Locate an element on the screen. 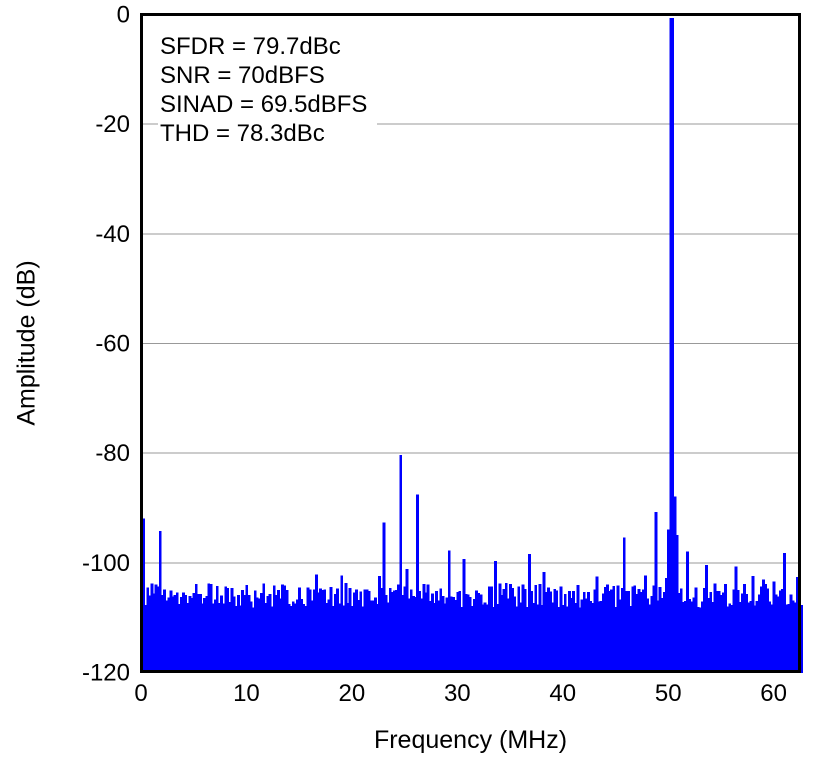 This screenshot has width=839, height=764. annotation-thd: THD = 78.3dBc is located at coordinates (242, 133).